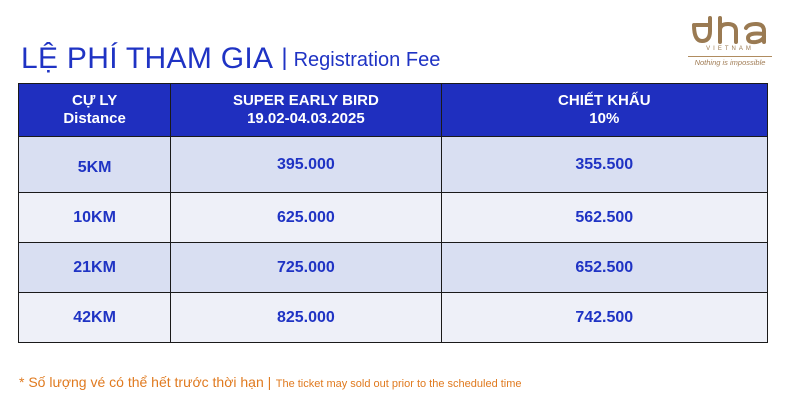  I want to click on cell-price: 625.000, so click(306, 217).